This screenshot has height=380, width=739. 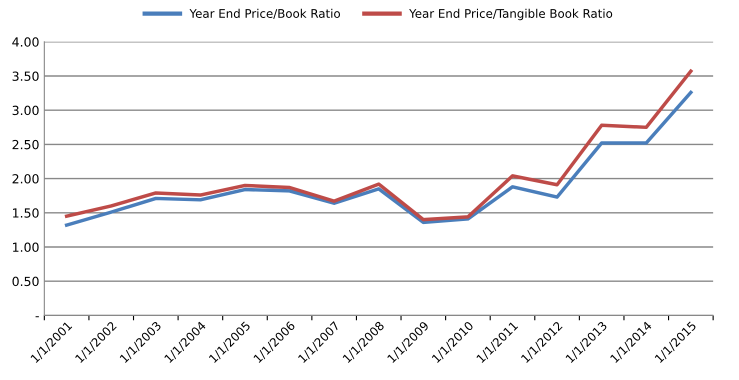 I want to click on legend-label: Year End Price/Book Ratio, so click(x=264, y=13).